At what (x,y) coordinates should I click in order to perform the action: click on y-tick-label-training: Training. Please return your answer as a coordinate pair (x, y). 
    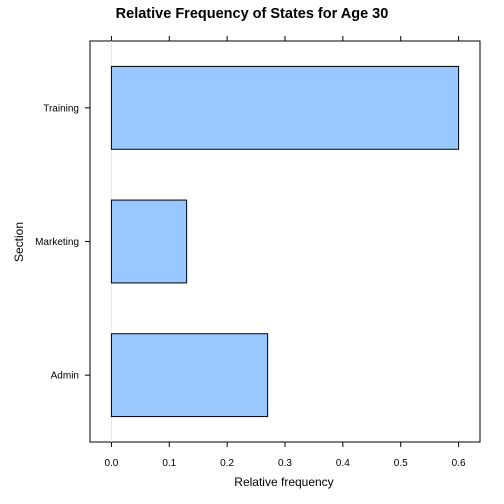
    Looking at the image, I should click on (61, 108).